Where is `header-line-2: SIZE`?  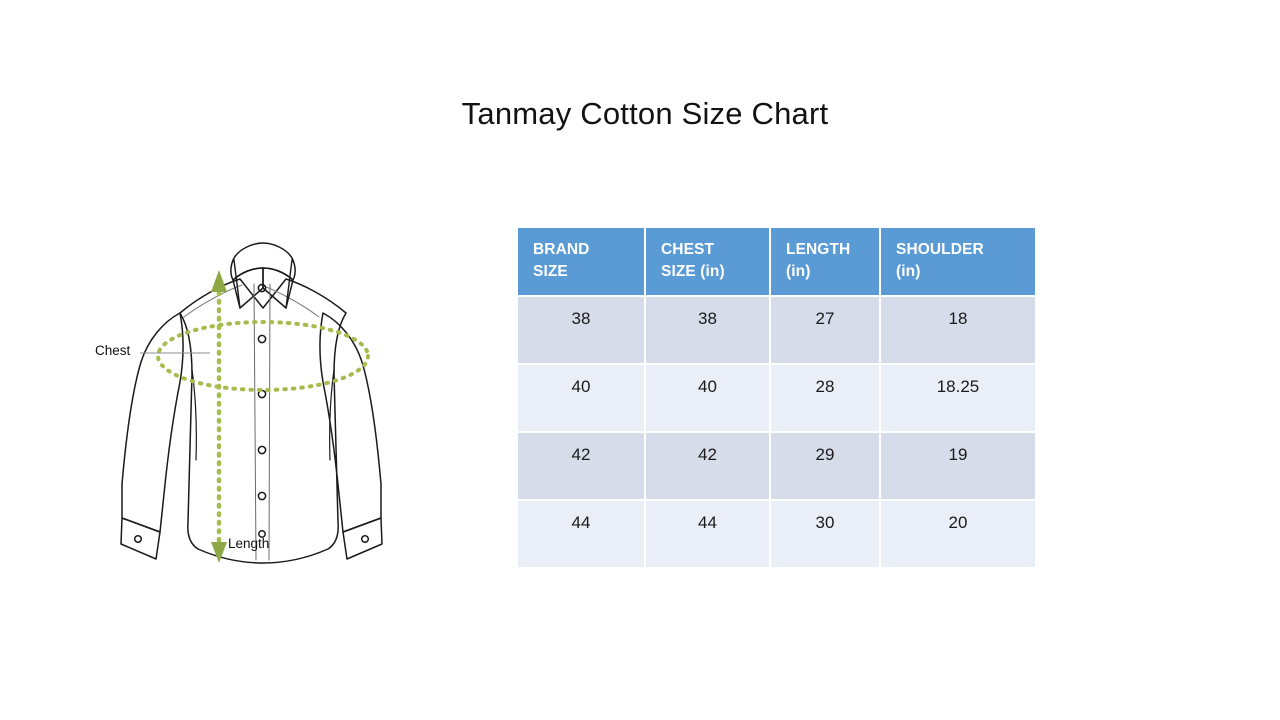 header-line-2: SIZE is located at coordinates (550, 271).